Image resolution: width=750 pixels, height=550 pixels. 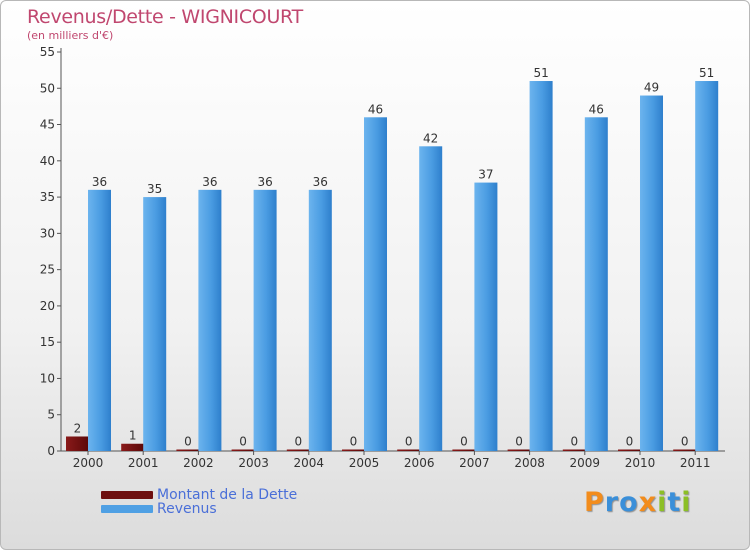 I want to click on x-tick-label: 2009, so click(x=585, y=463).